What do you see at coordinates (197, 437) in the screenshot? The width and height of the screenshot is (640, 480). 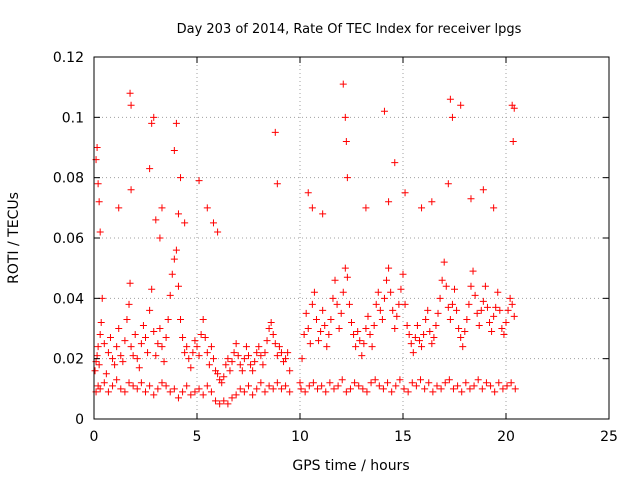 I see `x-tick-label: 5` at bounding box center [197, 437].